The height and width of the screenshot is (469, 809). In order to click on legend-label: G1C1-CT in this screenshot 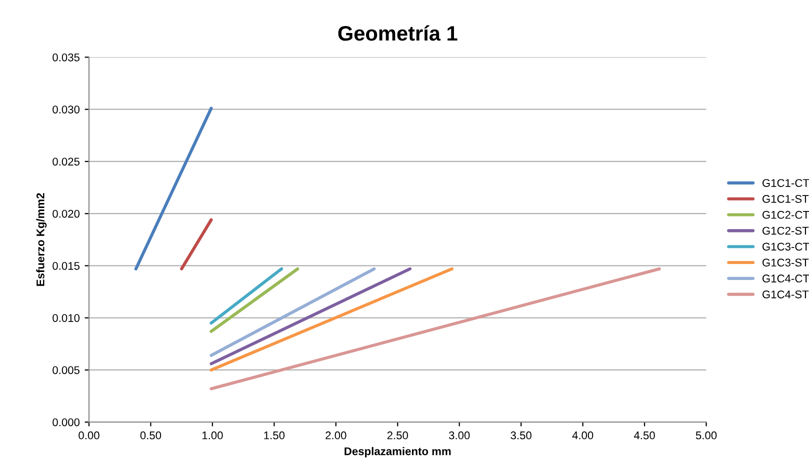, I will do `click(785, 183)`.